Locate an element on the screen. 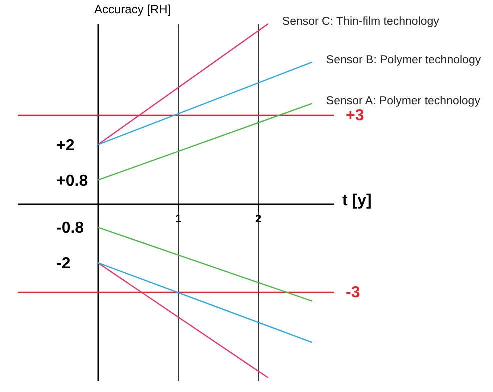  y-tick-label: +0.8 is located at coordinates (72, 181).